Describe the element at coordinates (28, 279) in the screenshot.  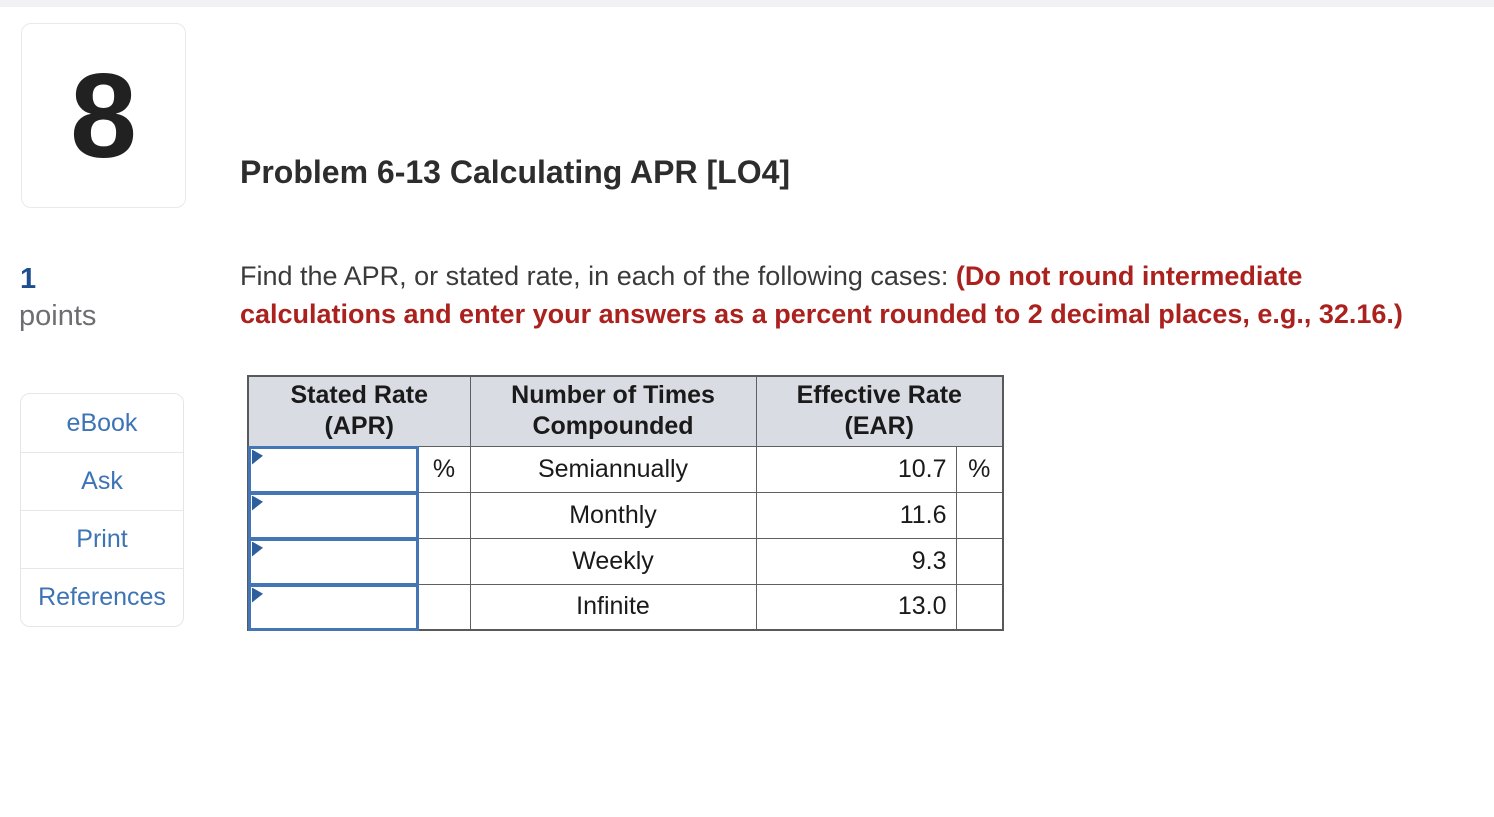
I see `points-value: 1` at that location.